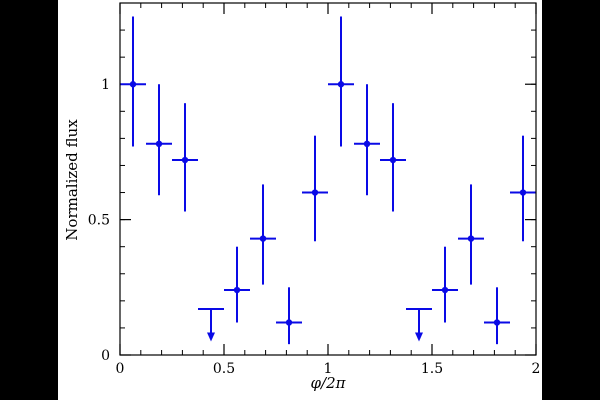 This screenshot has height=400, width=600. I want to click on x-tick-labels: 0 0.5 1 1.5 2, so click(328, 369).